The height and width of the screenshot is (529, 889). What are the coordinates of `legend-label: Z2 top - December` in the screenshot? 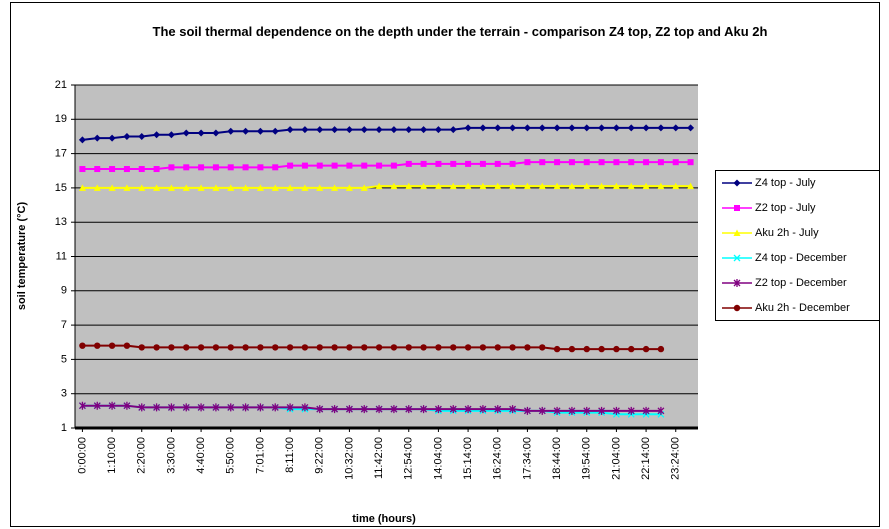 It's located at (801, 283).